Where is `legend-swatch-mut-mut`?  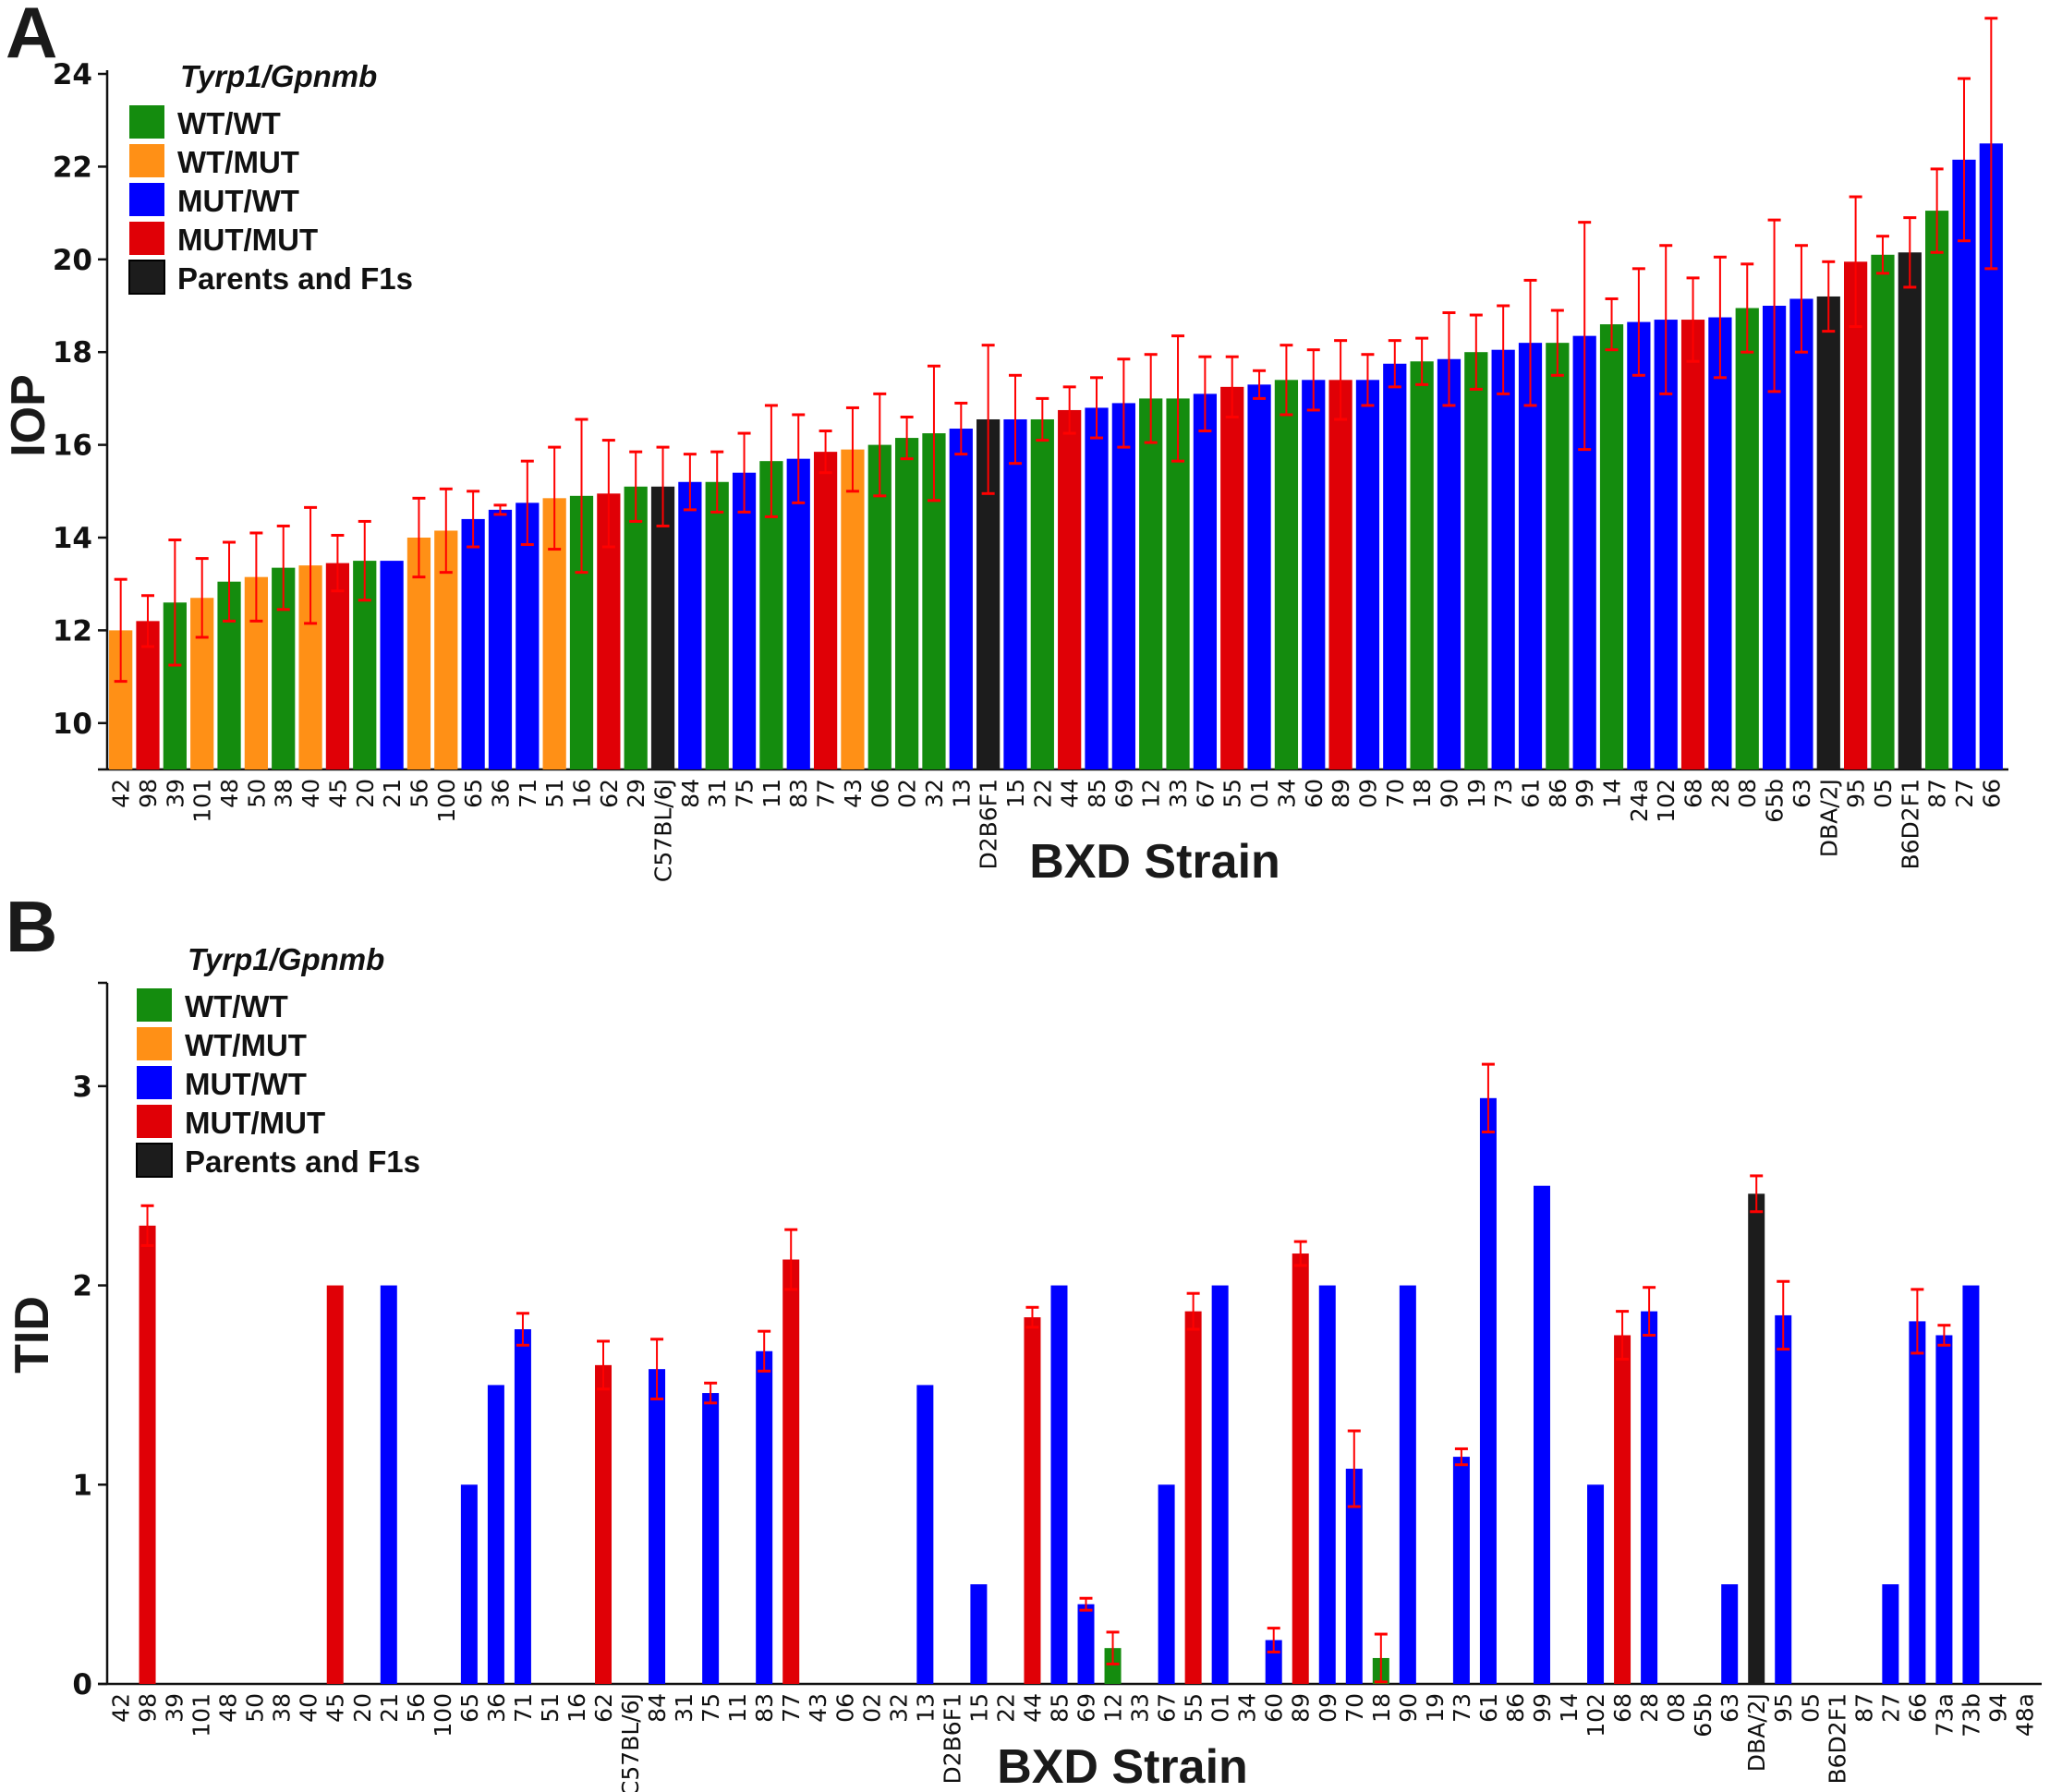
legend-swatch-mut-mut is located at coordinates (146, 239).